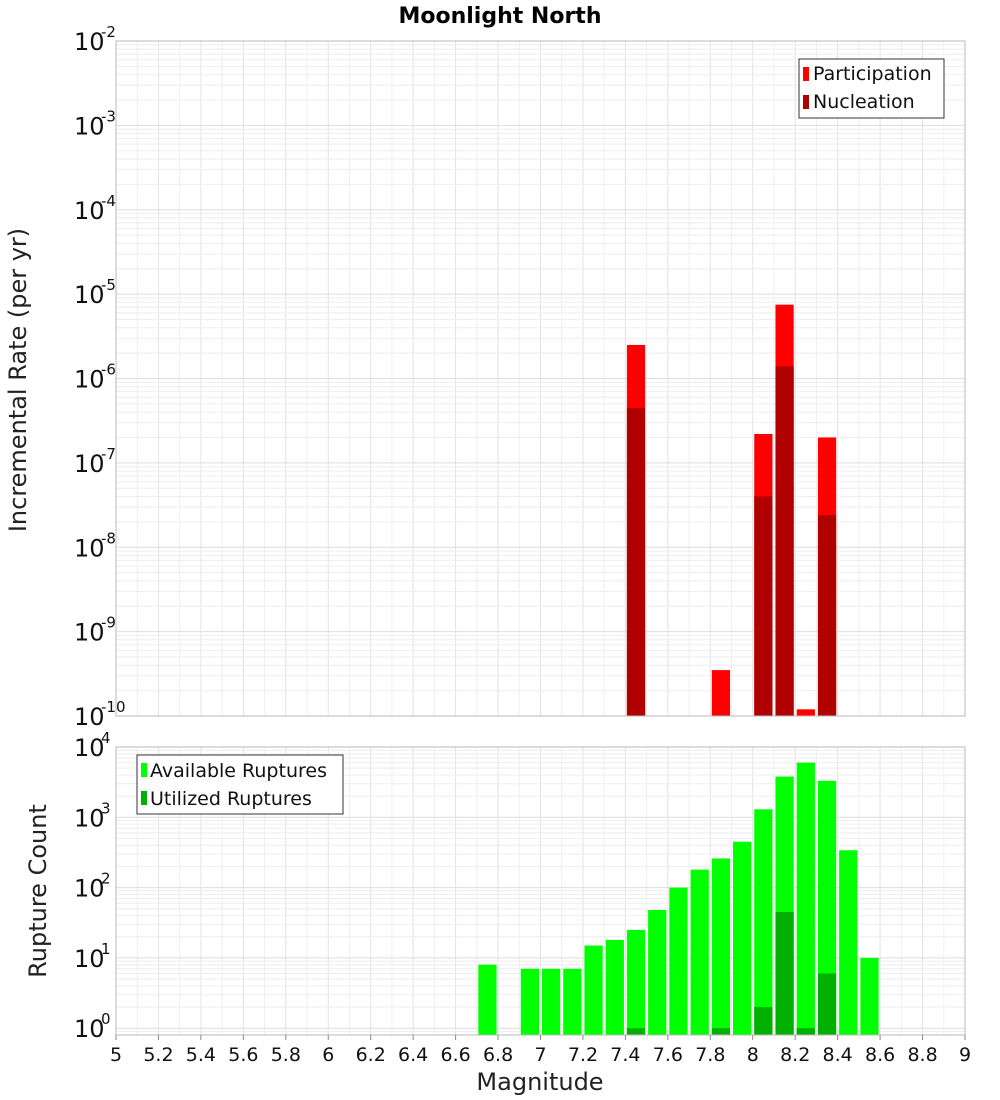  Describe the element at coordinates (880, 1055) in the screenshot. I see `x-tick-label: 8.6` at that location.